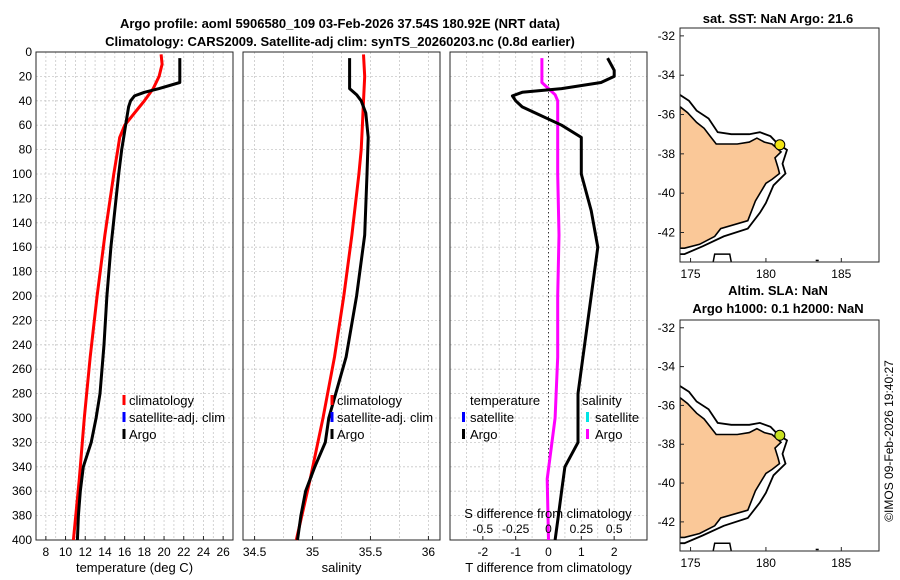 The image size is (900, 580). I want to click on legend-label-left: satellite, so click(492, 417).